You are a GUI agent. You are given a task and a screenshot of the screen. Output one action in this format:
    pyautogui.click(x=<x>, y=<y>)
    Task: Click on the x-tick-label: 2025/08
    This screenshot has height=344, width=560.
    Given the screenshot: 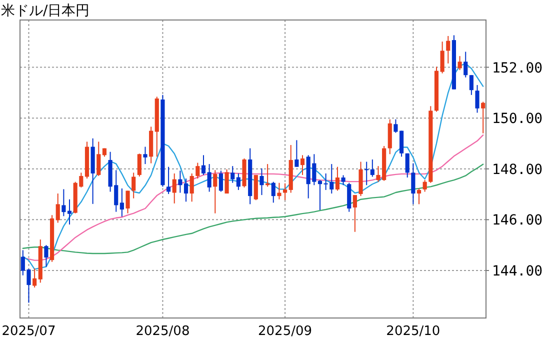 What is the action you would take?
    pyautogui.click(x=163, y=331)
    